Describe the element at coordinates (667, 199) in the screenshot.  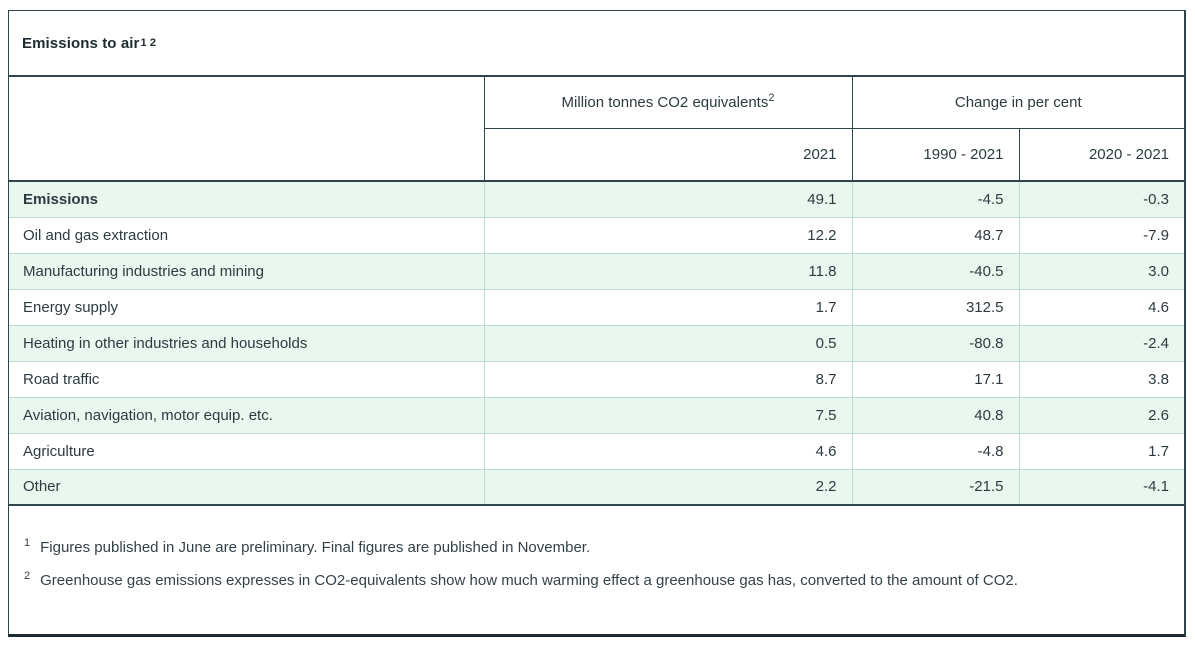
I see `value-cell: 49.1` at that location.